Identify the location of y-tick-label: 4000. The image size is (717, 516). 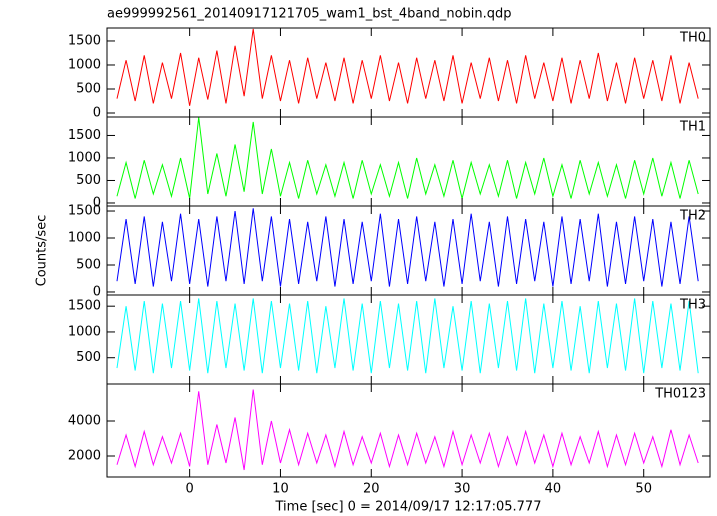
(84, 420).